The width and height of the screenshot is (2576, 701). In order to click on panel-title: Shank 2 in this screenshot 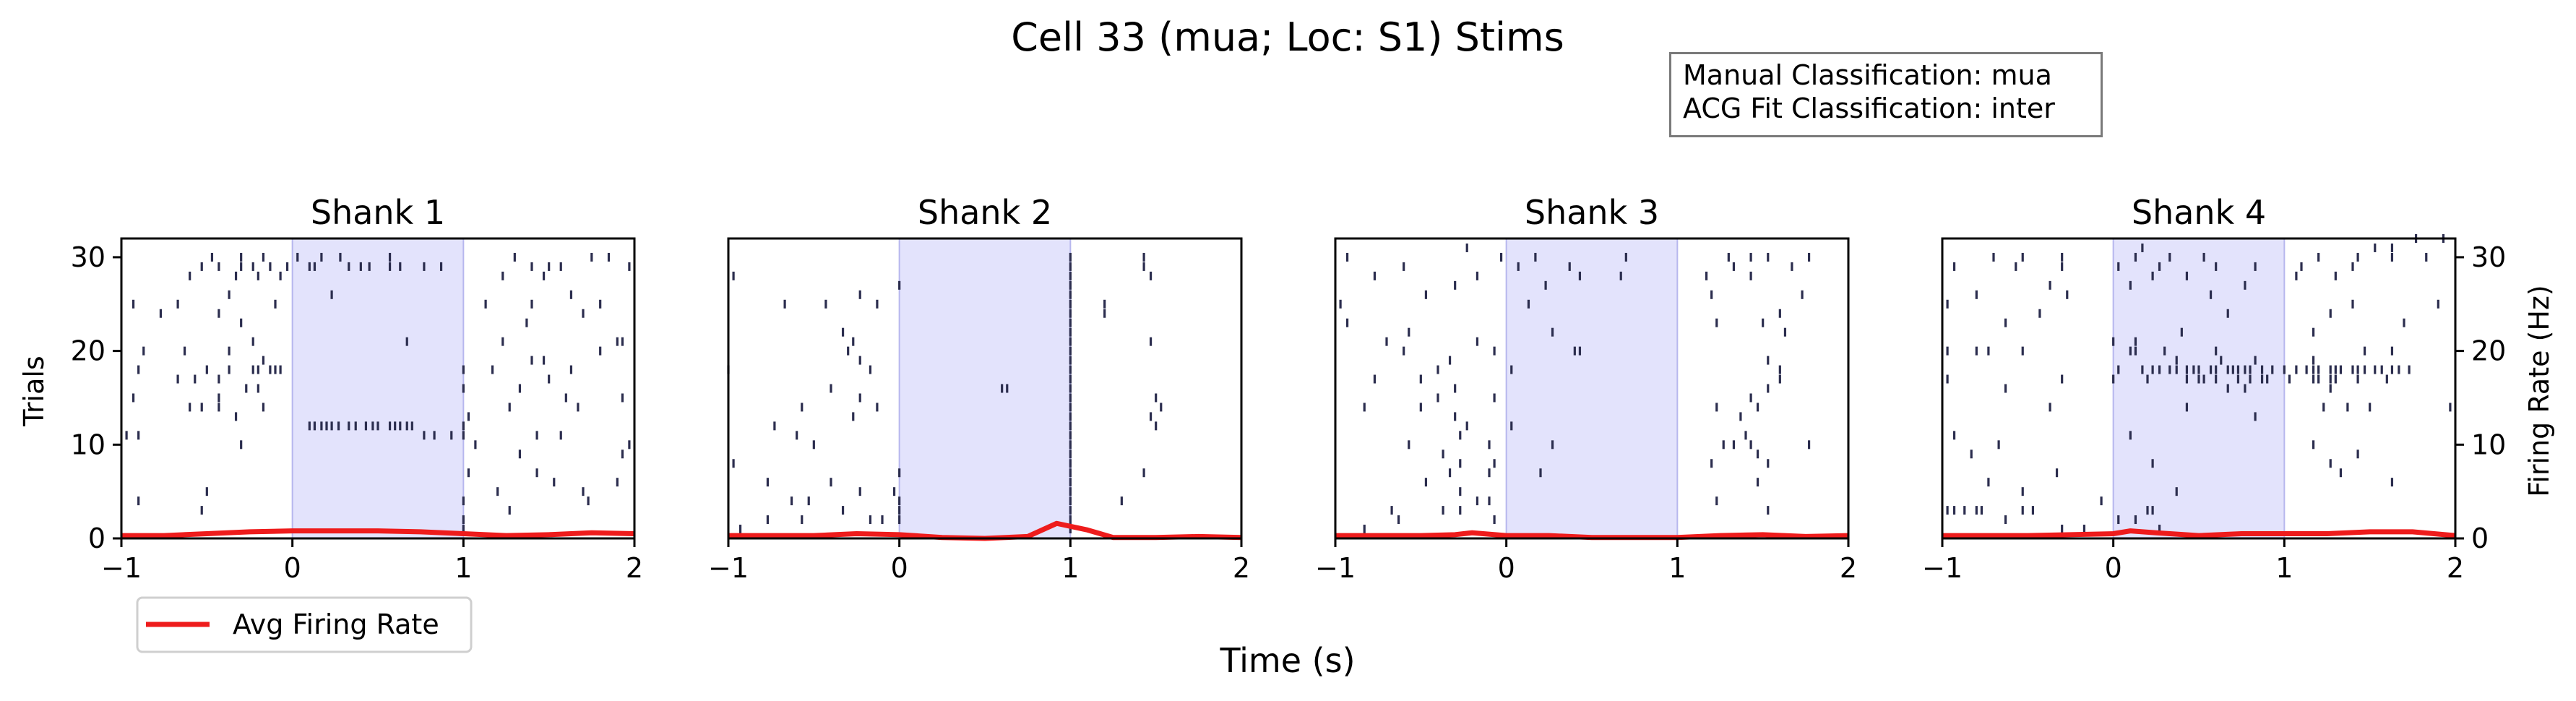, I will do `click(985, 212)`.